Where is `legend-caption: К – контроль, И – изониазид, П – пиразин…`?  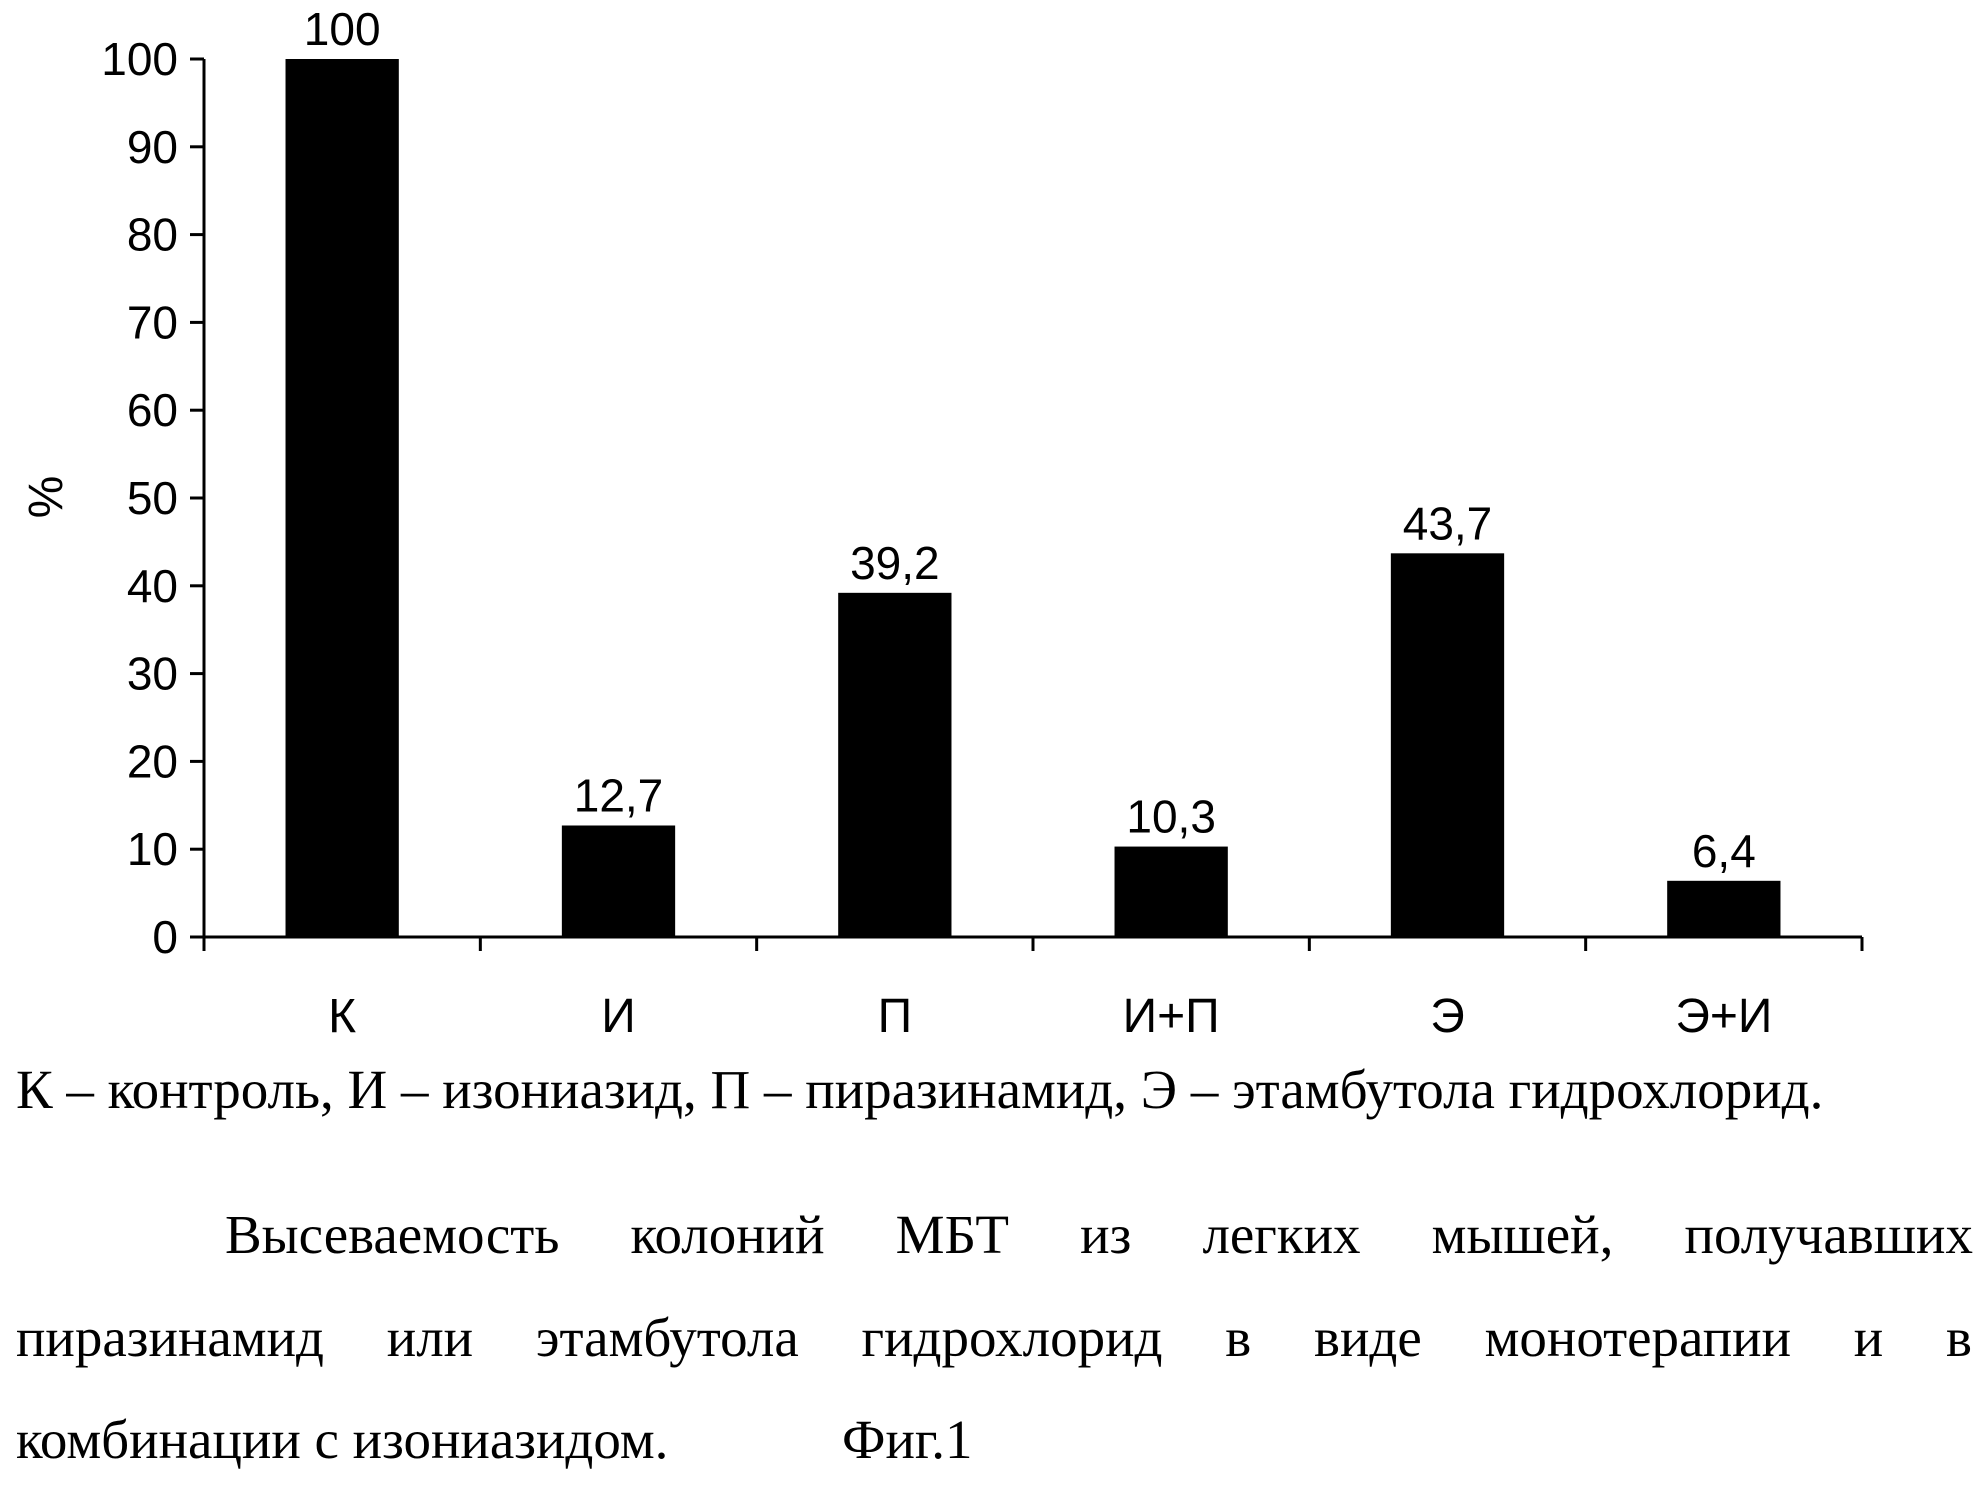
legend-caption: К – контроль, И – изониазид, П – пиразин… is located at coordinates (994, 1089).